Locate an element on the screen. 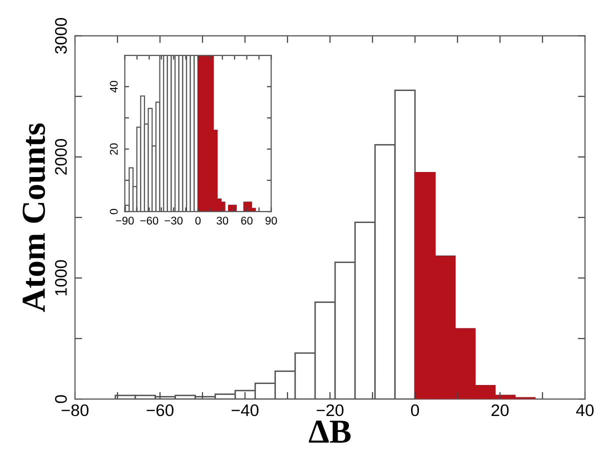 Image resolution: width=600 pixels, height=454 pixels. x-tick-label: −40 is located at coordinates (245, 410).